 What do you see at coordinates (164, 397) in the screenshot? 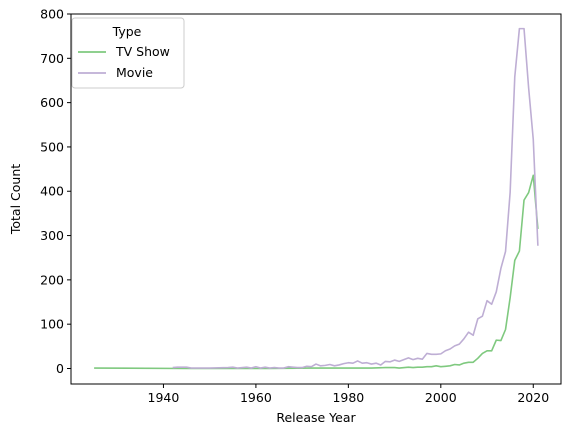
I see `x-tick-label: 1940` at bounding box center [164, 397].